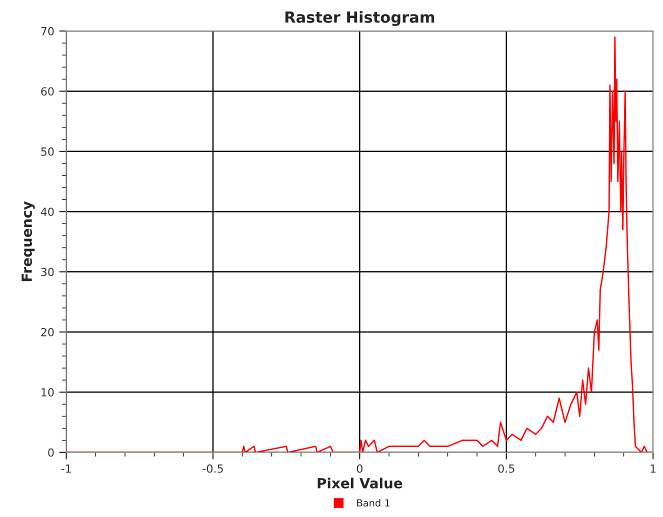 The width and height of the screenshot is (663, 517). Describe the element at coordinates (47, 332) in the screenshot. I see `y-tick-label: 20` at that location.